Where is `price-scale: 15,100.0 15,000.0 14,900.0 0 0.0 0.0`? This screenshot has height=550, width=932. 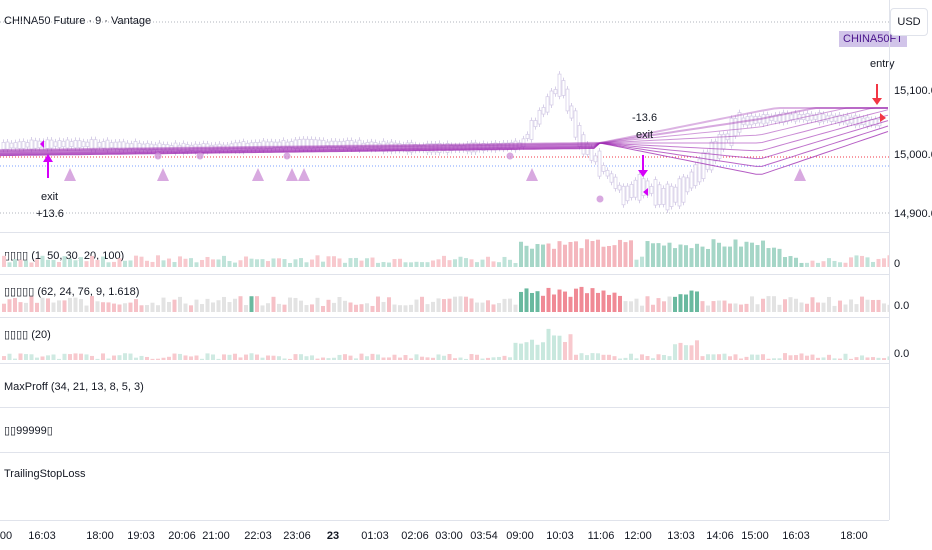
price-scale: 15,100.0 15,000.0 14,900.0 0 0.0 0.0 is located at coordinates (910, 260).